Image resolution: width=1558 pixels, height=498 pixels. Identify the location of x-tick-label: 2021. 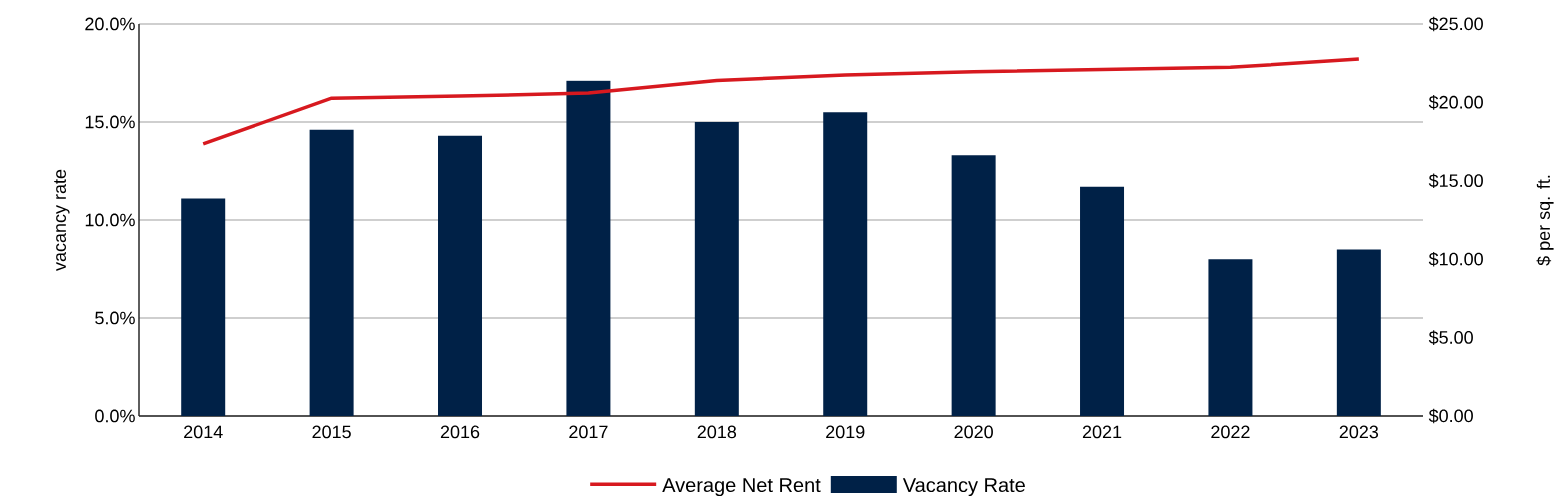
(1102, 432).